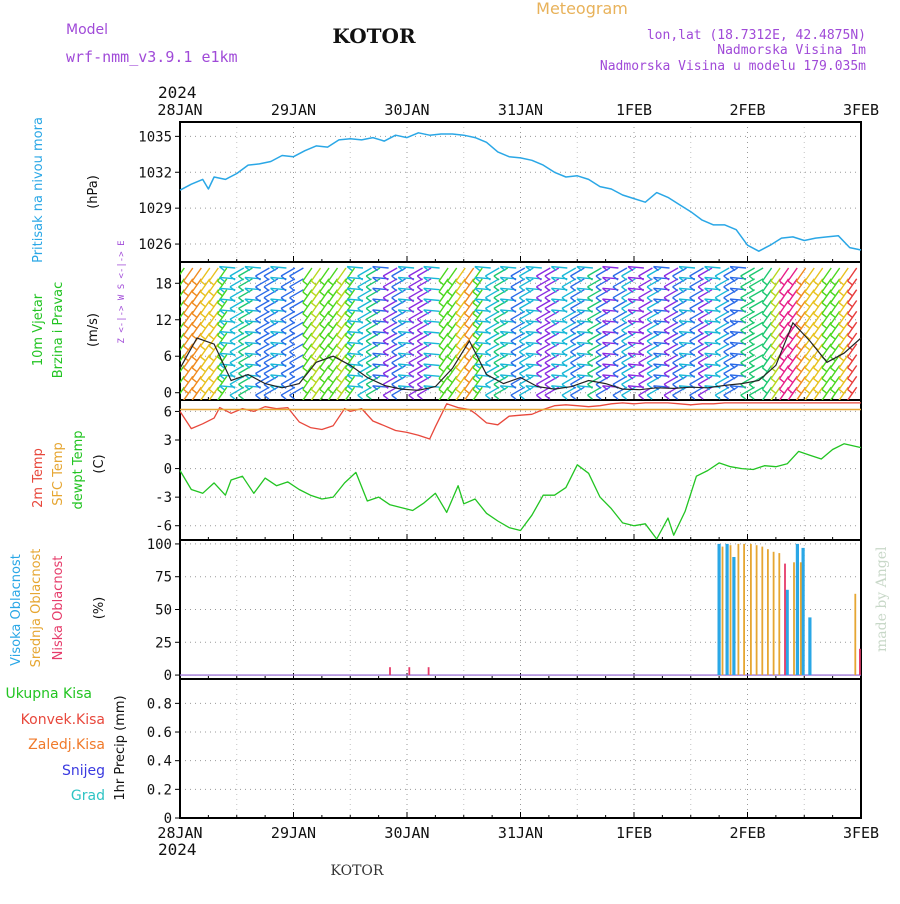 The image size is (900, 904). What do you see at coordinates (504, 752) in the screenshot?
I see `panel-1hr-precipitation: 00.20.40.60.8` at bounding box center [504, 752].